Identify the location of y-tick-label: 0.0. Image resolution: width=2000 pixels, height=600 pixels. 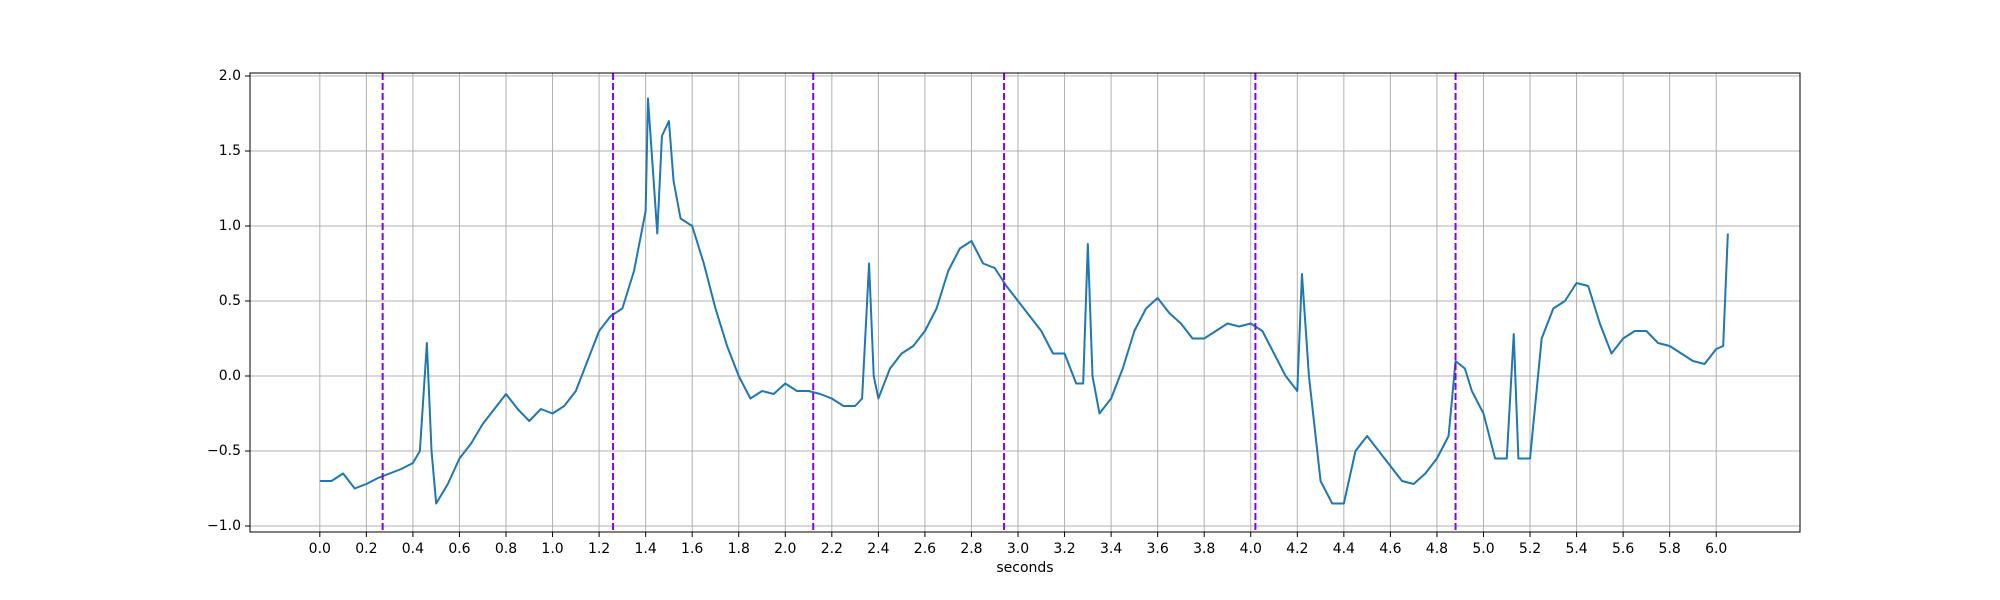
(230, 376).